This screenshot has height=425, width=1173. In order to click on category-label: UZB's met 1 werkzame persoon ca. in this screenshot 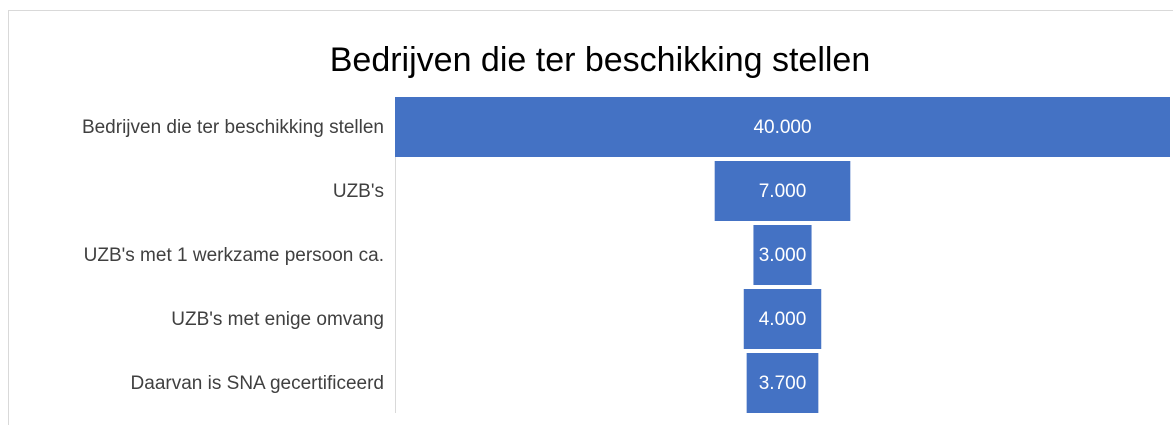, I will do `click(234, 255)`.